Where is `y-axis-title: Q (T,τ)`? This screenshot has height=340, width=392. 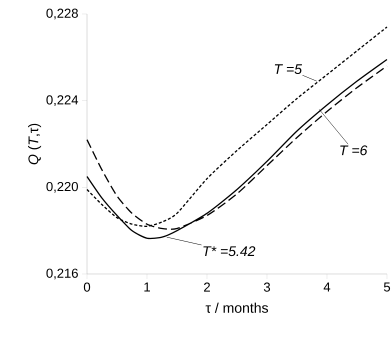 y-axis-title: Q (T,τ) is located at coordinates (35, 144).